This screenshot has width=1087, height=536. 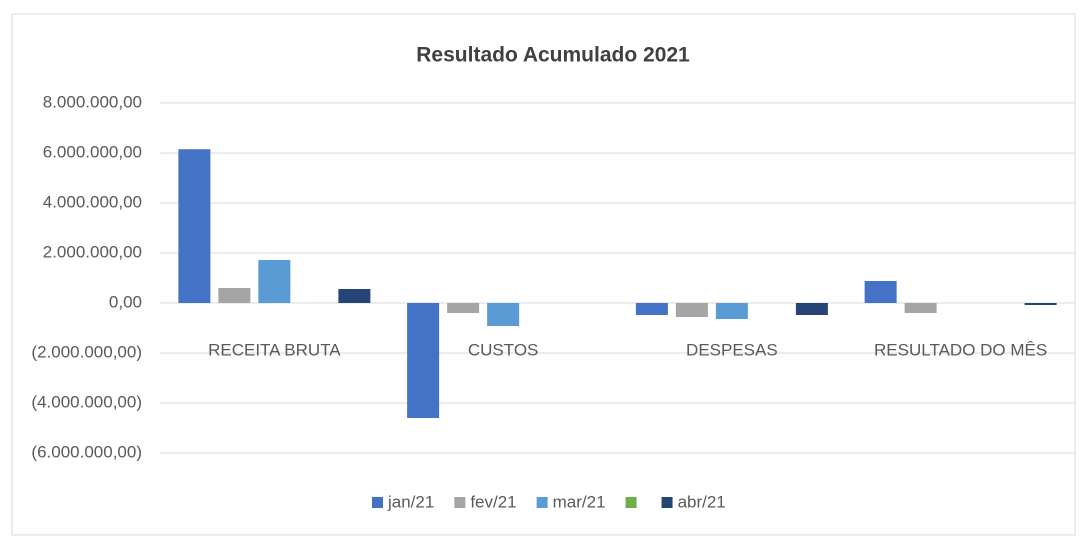 What do you see at coordinates (553, 55) in the screenshot?
I see `chart-title: Resultado Acumulado 2021` at bounding box center [553, 55].